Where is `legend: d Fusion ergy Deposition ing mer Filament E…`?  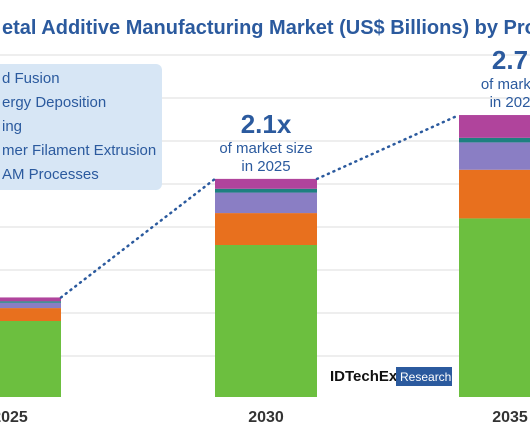
legend: d Fusion ergy Deposition ing mer Filament E… is located at coordinates (81, 127).